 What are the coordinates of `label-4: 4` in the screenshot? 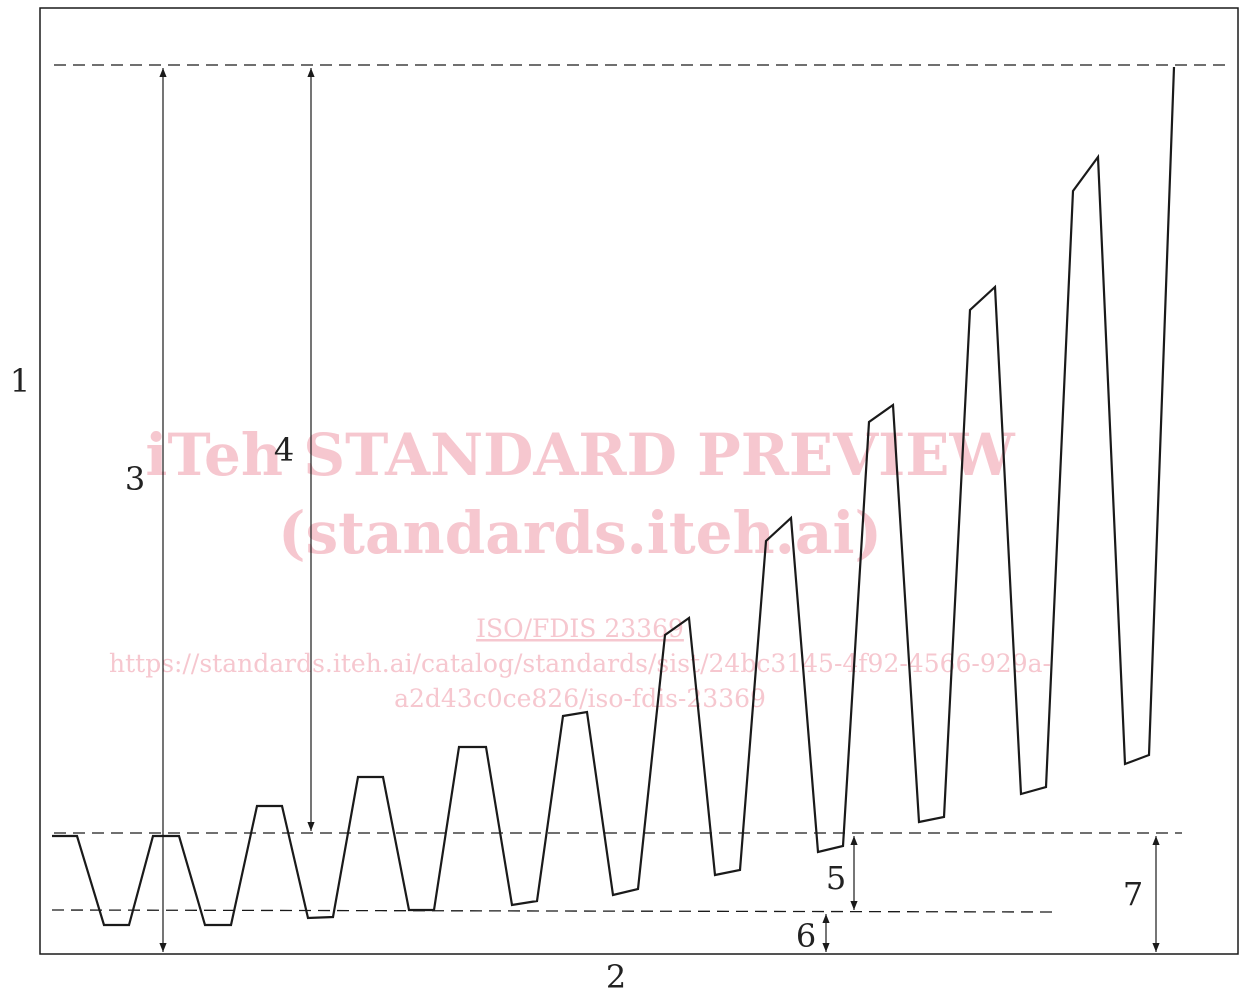 It's located at (284, 450).